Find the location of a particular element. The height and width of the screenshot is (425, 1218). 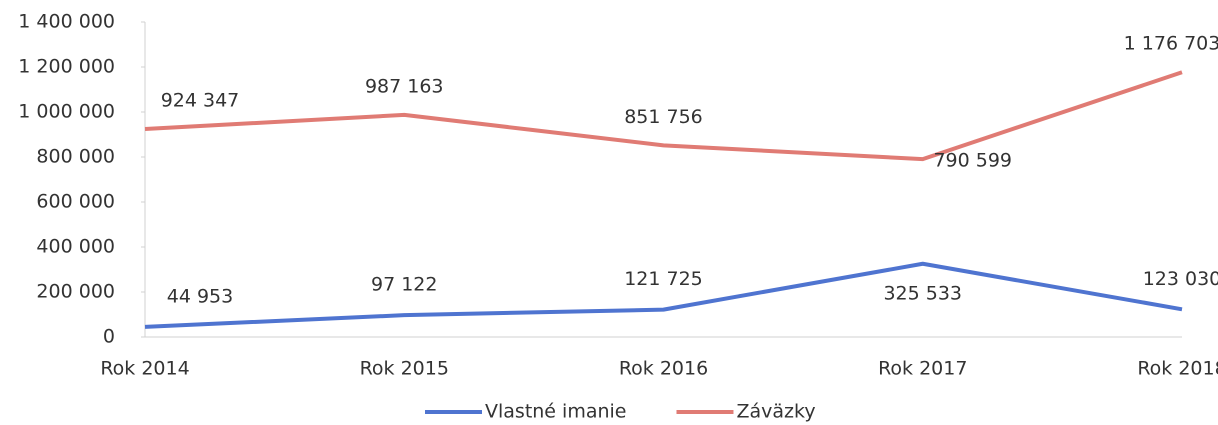

x-tick-label: Rok 2015 is located at coordinates (404, 369).